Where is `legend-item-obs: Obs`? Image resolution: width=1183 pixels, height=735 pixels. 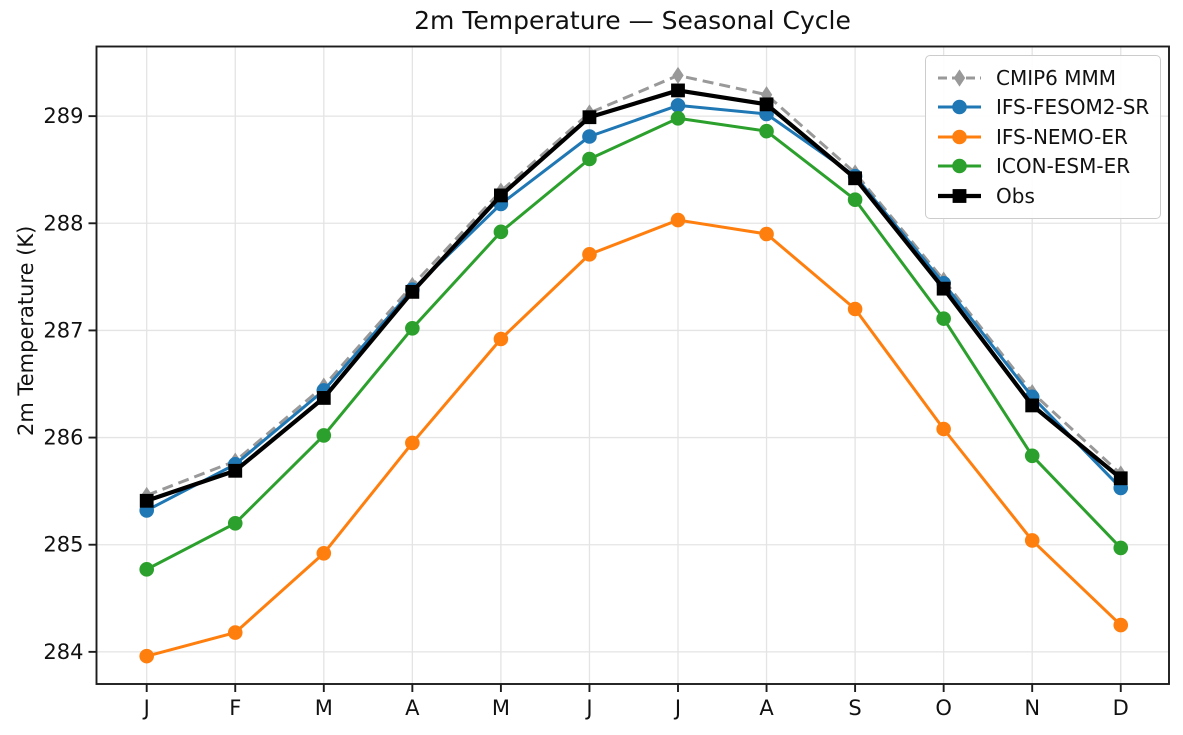 legend-item-obs: Obs is located at coordinates (1043, 196).